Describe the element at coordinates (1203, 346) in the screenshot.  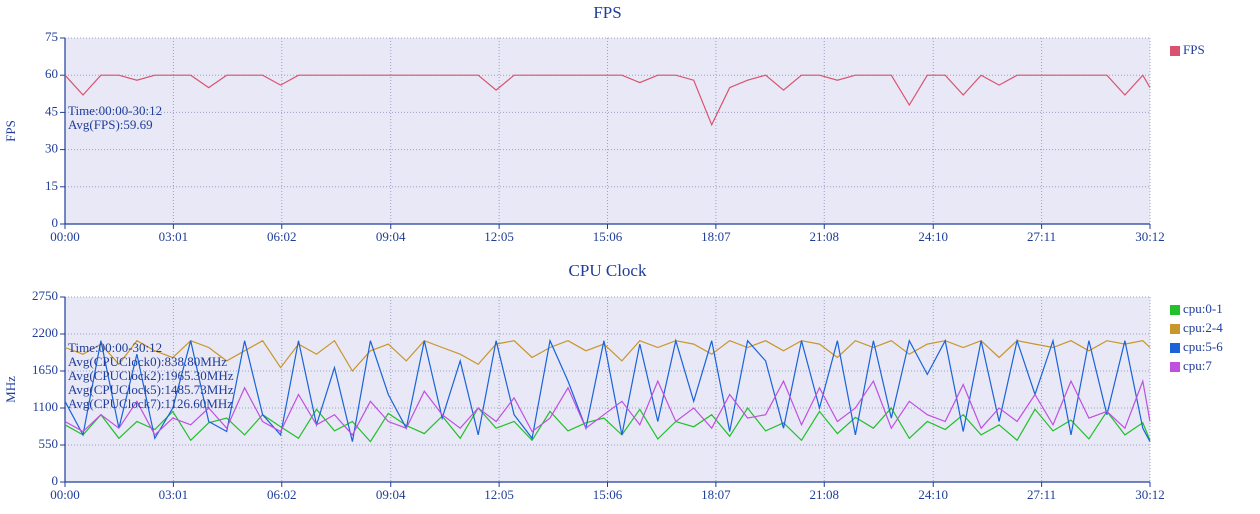
I see `legend-label: cpu:5-6` at that location.